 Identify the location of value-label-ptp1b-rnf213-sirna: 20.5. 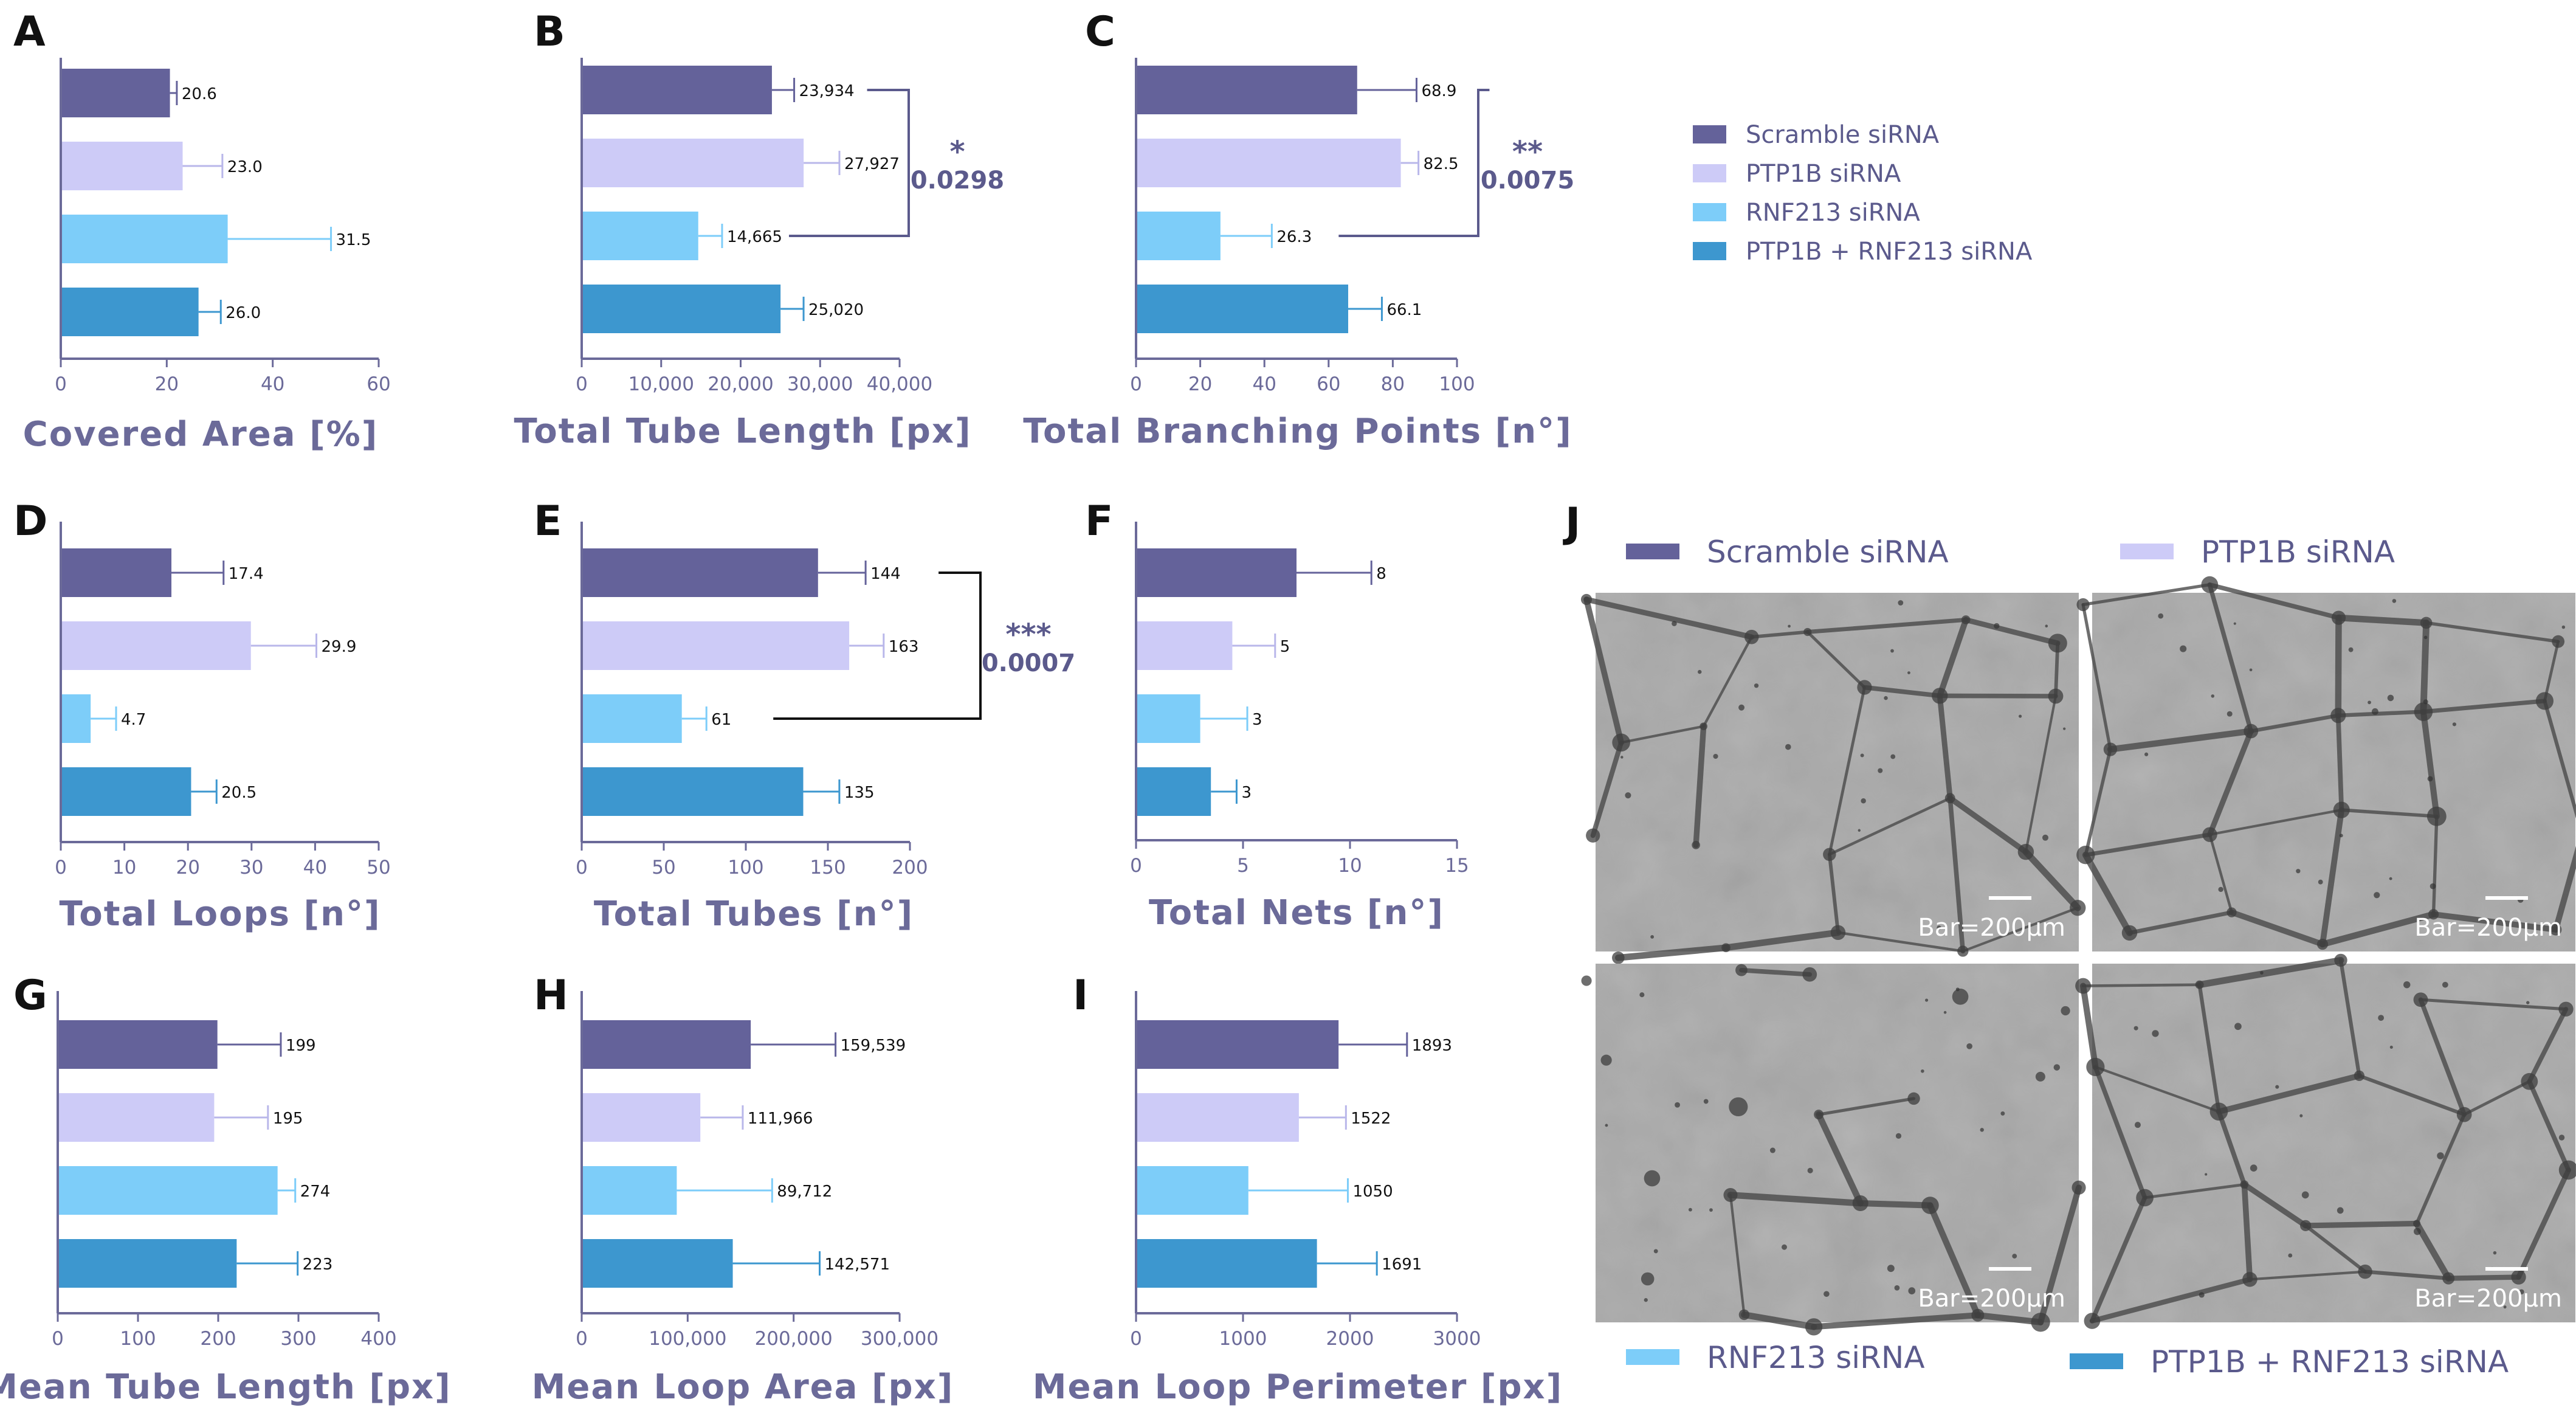
(239, 793).